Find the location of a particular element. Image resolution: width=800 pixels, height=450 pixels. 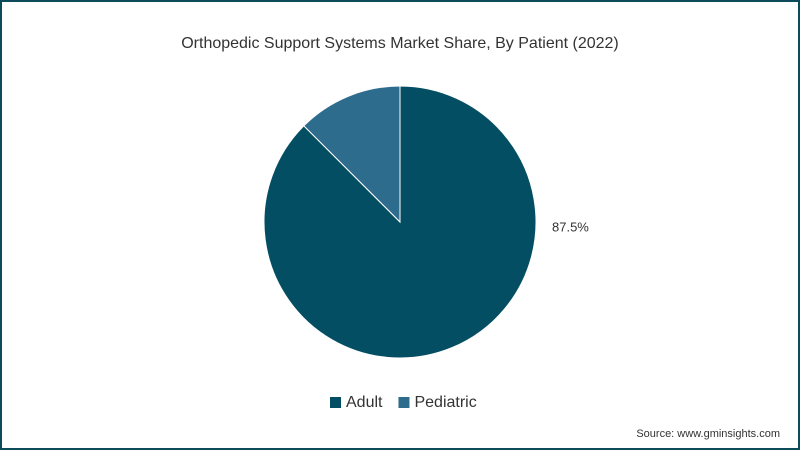

source: Source: www.gminsights.com is located at coordinates (708, 434).